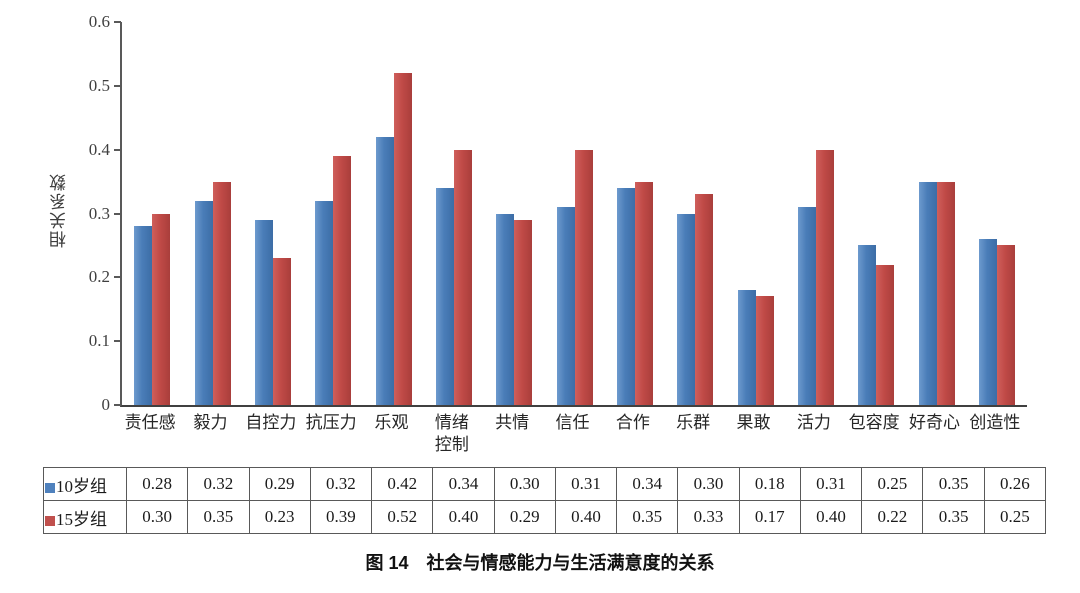 The width and height of the screenshot is (1080, 593). What do you see at coordinates (565, 306) in the screenshot?
I see `bar-10岁组-信任` at bounding box center [565, 306].